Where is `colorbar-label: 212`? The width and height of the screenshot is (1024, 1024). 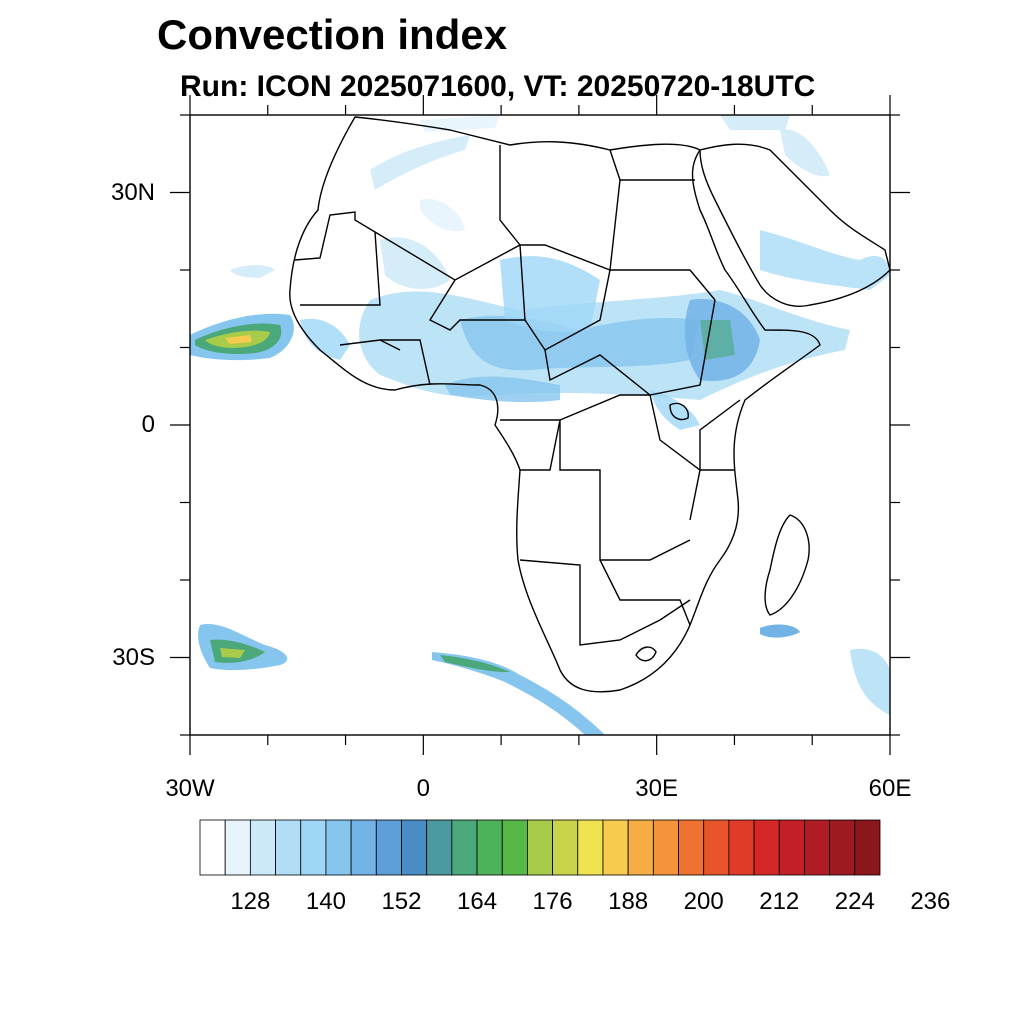
colorbar-label: 212 is located at coordinates (779, 901).